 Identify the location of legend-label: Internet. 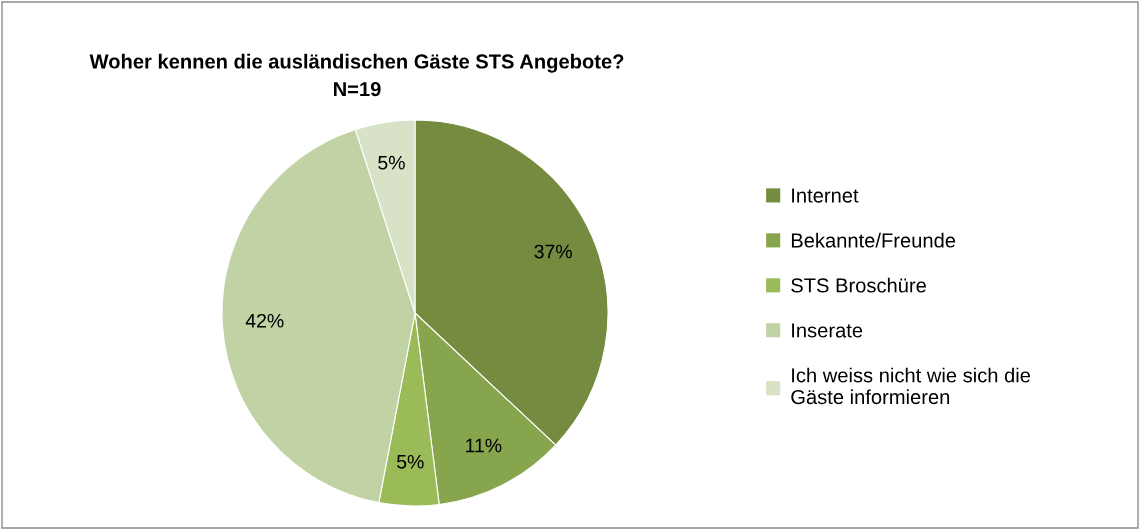
(825, 195).